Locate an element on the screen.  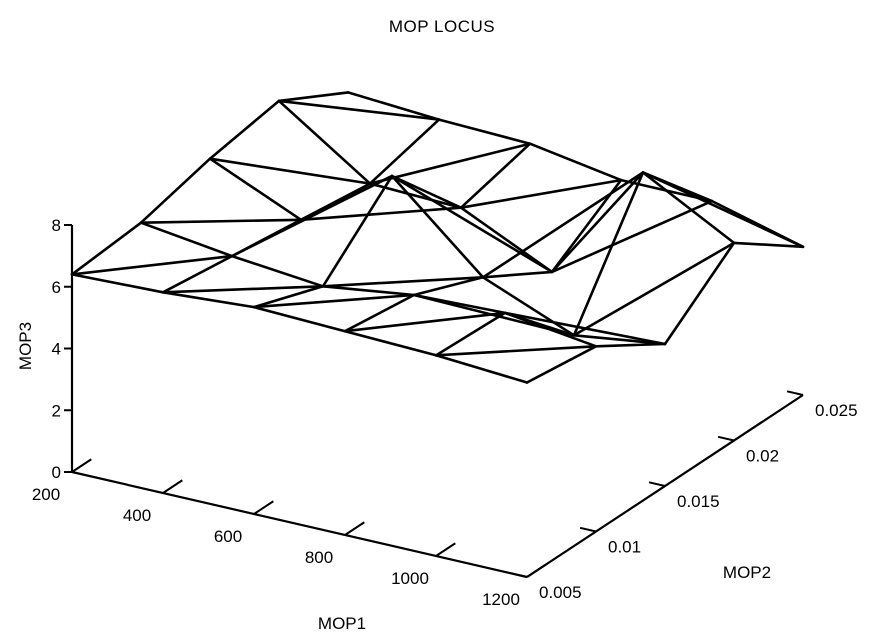
y-tick-label: 0.02 is located at coordinates (762, 456).